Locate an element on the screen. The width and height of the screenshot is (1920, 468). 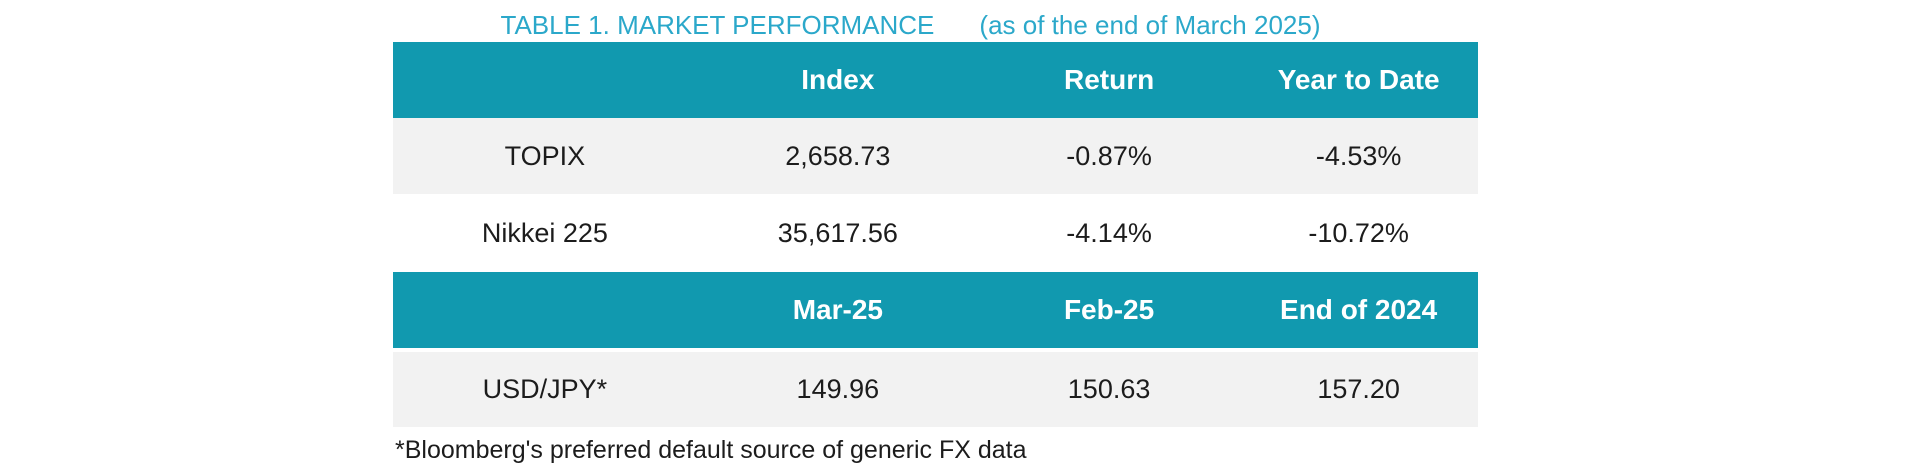
cell-index-value: 2,658.73 is located at coordinates (838, 156).